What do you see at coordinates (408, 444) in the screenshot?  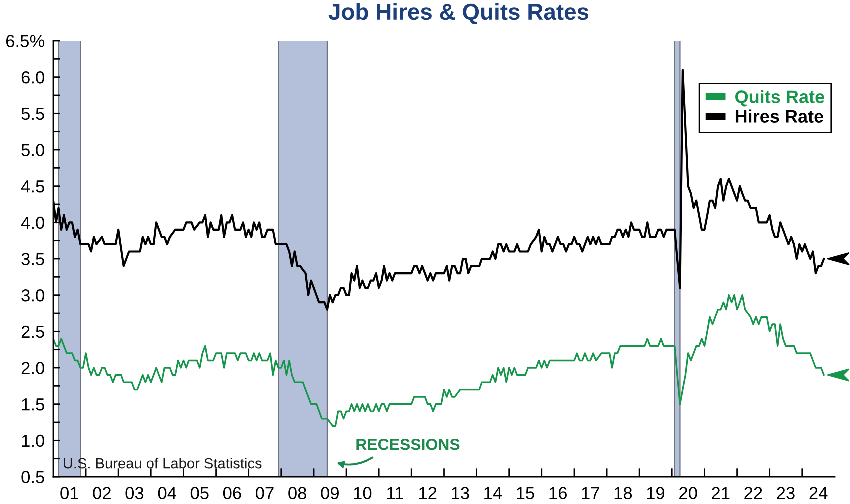 I see `annotation: RECESSIONS` at bounding box center [408, 444].